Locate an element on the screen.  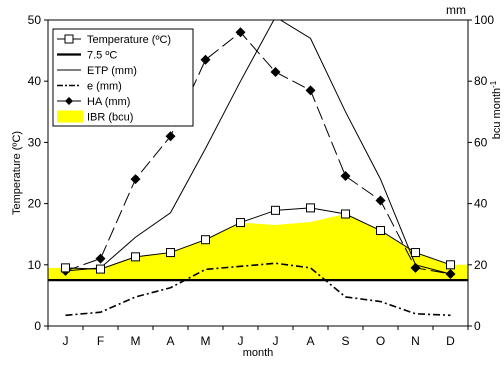
legend-label: ETP (mm) is located at coordinates (112, 71).